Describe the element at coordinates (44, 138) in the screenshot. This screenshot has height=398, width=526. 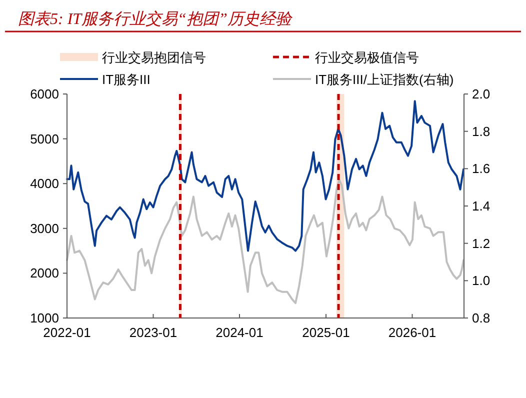
I see `y-tick-label: 5000` at that location.